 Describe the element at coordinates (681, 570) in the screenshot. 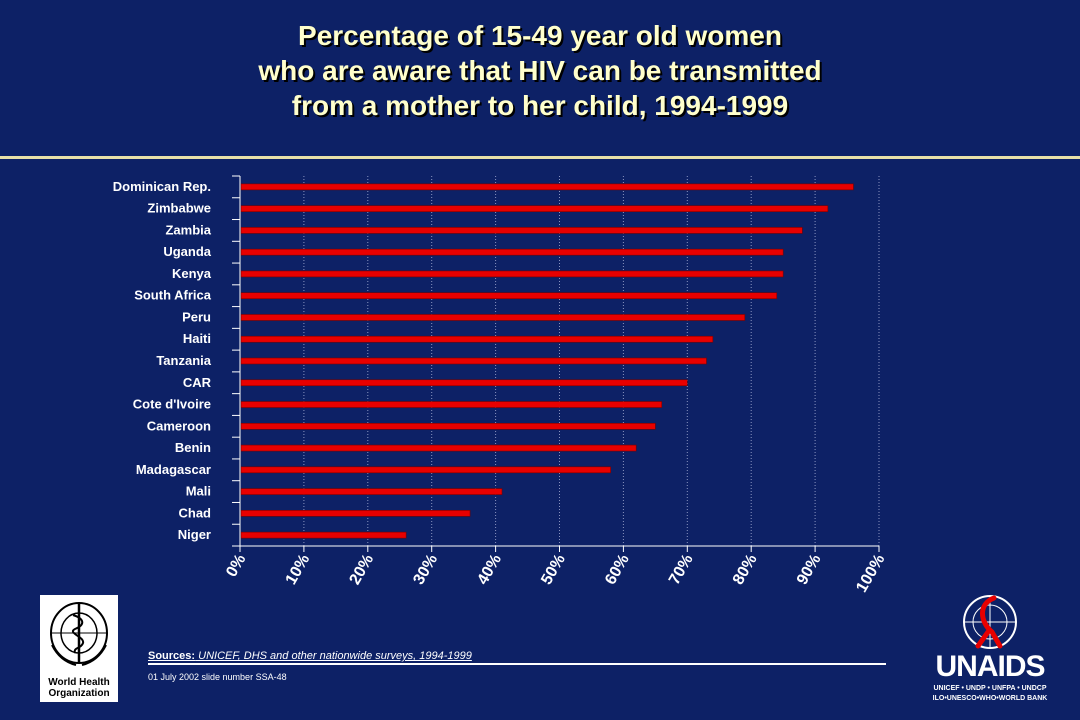

I see `x-tick-label: 70%` at that location.